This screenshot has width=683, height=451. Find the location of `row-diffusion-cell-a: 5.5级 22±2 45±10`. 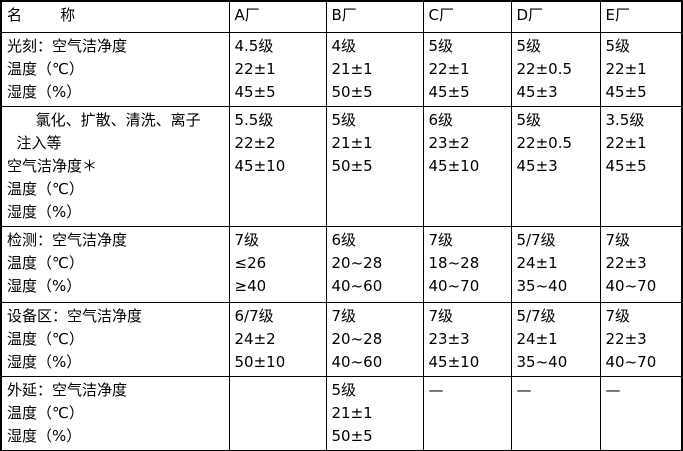

row-diffusion-cell-a: 5.5级 22±2 45±10 is located at coordinates (277, 166).